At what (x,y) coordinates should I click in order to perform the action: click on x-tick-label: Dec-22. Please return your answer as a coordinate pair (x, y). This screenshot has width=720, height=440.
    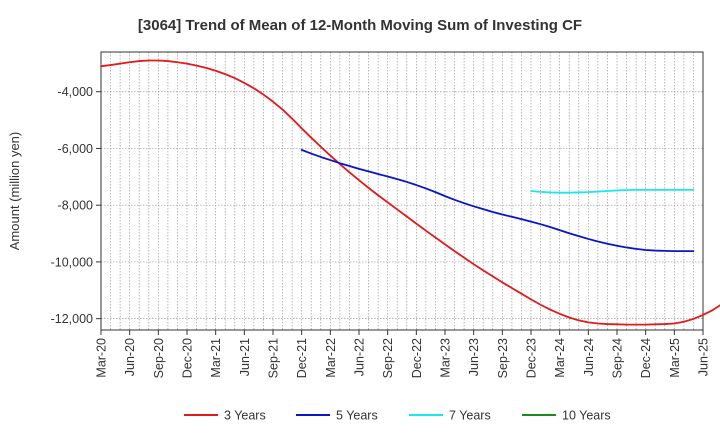
    Looking at the image, I should click on (417, 358).